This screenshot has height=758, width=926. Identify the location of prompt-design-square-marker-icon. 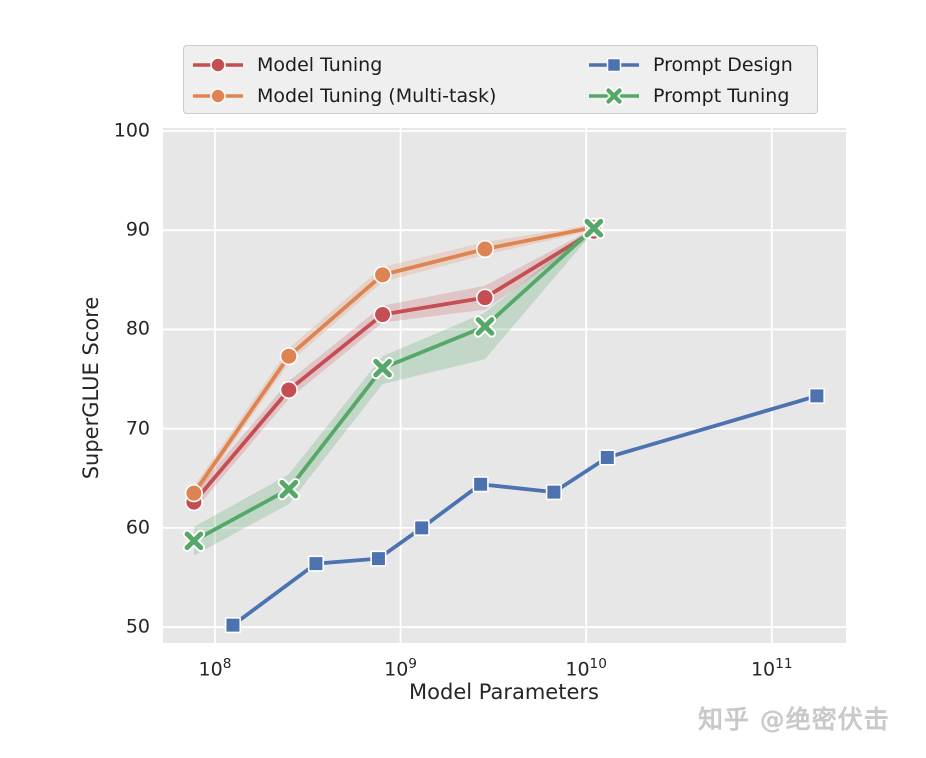
(614, 64).